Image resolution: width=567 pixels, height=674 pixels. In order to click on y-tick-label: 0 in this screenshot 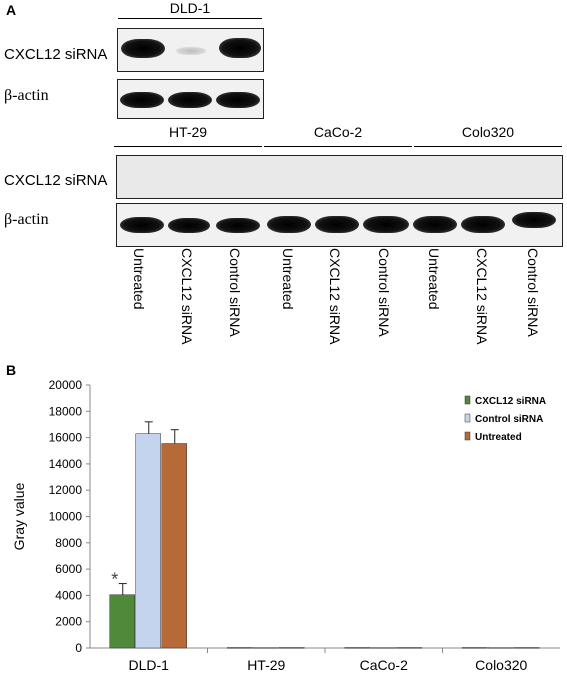, I will do `click(78, 648)`.